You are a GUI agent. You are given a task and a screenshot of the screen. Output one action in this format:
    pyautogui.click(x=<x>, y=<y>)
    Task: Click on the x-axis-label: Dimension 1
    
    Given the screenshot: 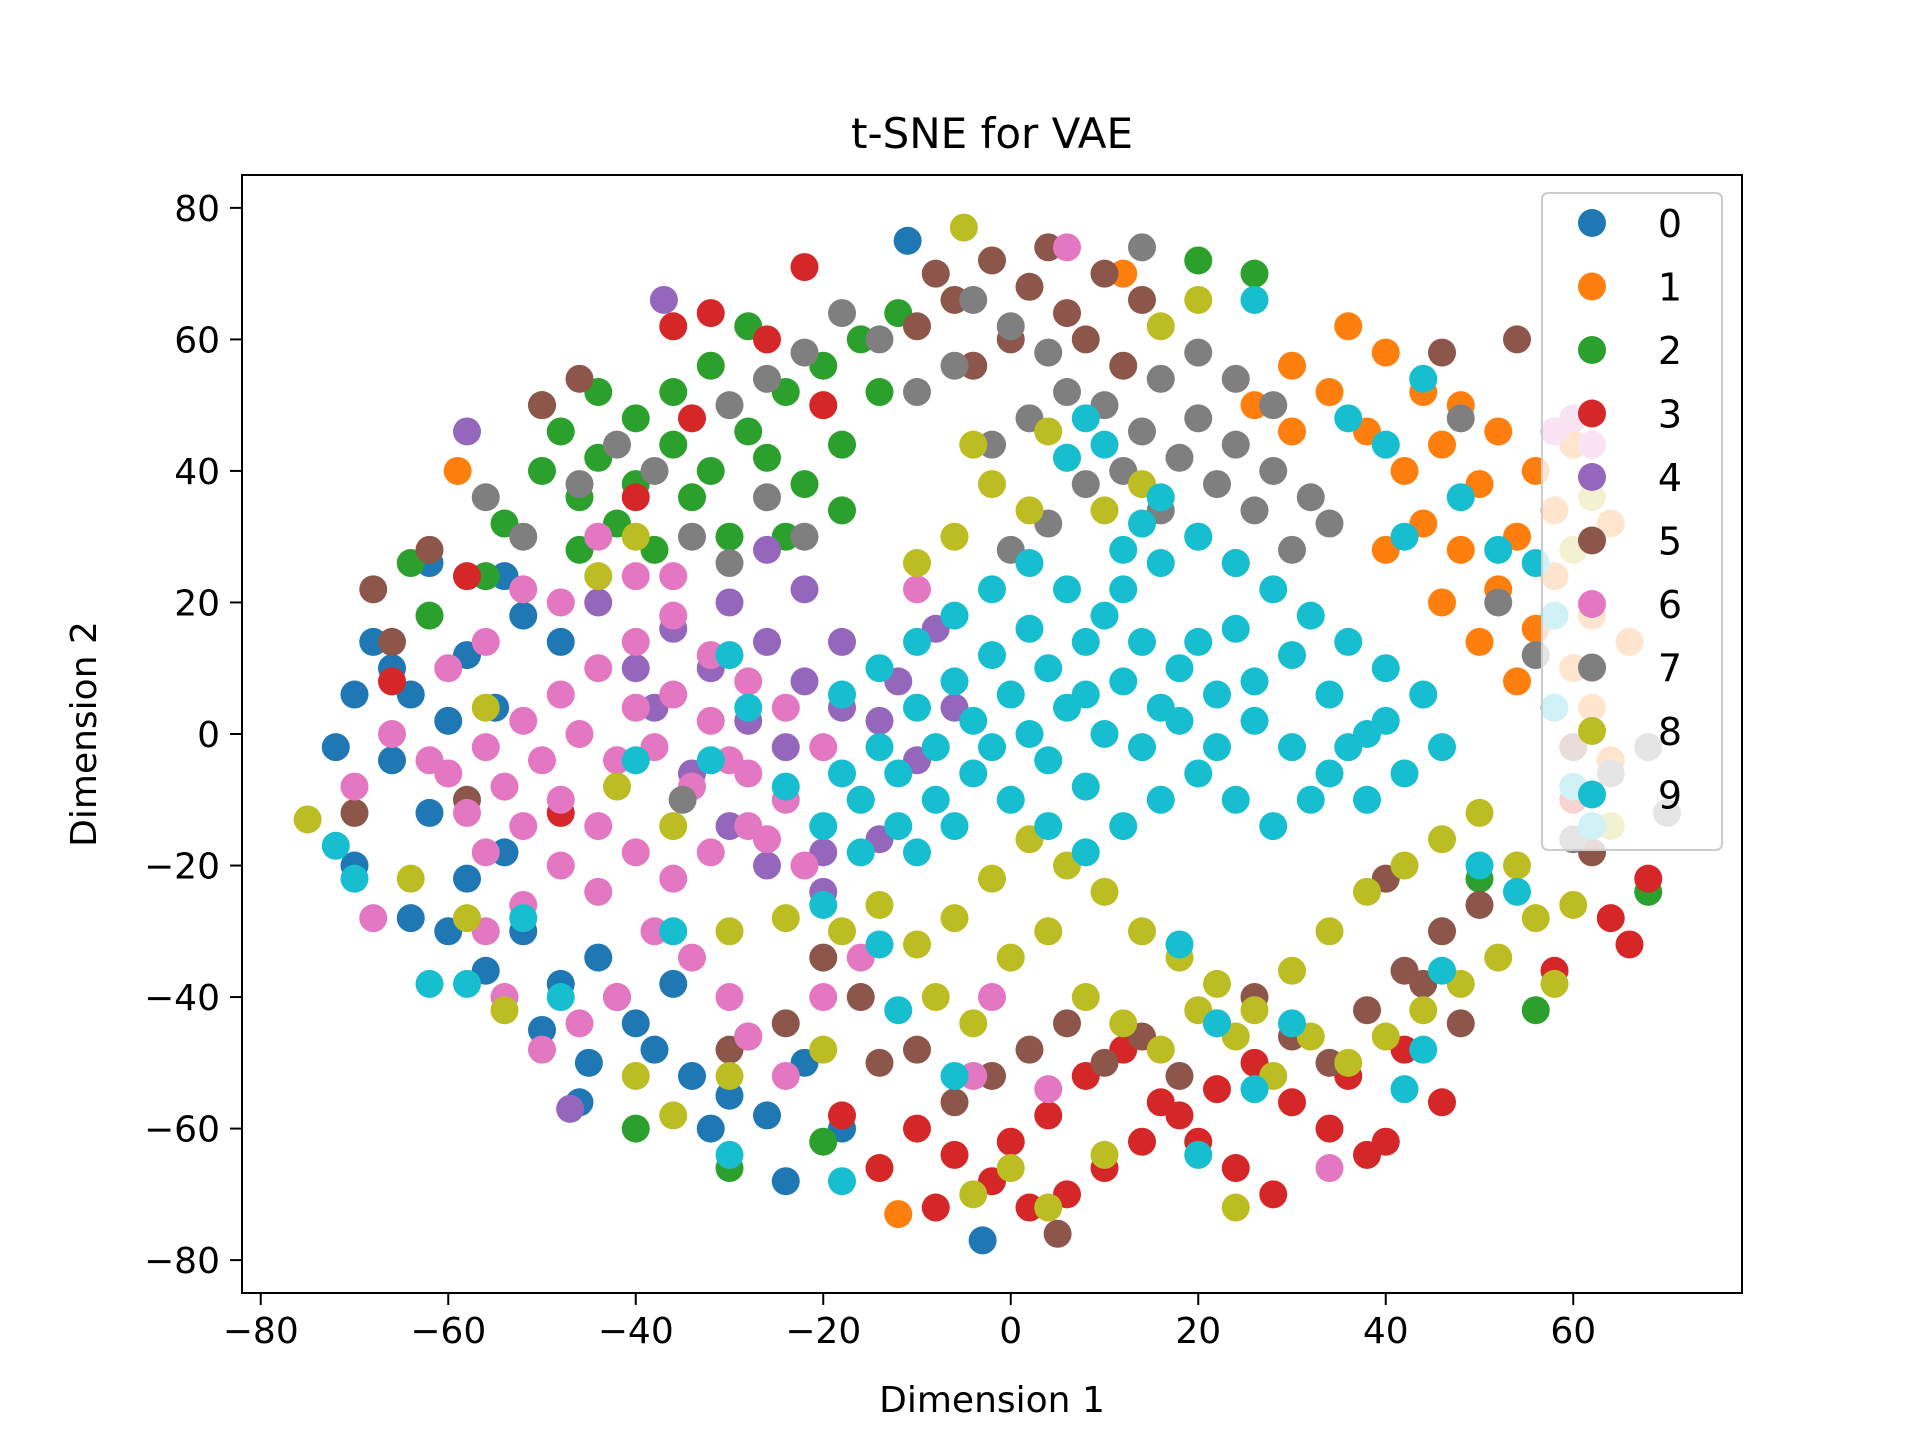 What is the action you would take?
    pyautogui.click(x=992, y=1400)
    